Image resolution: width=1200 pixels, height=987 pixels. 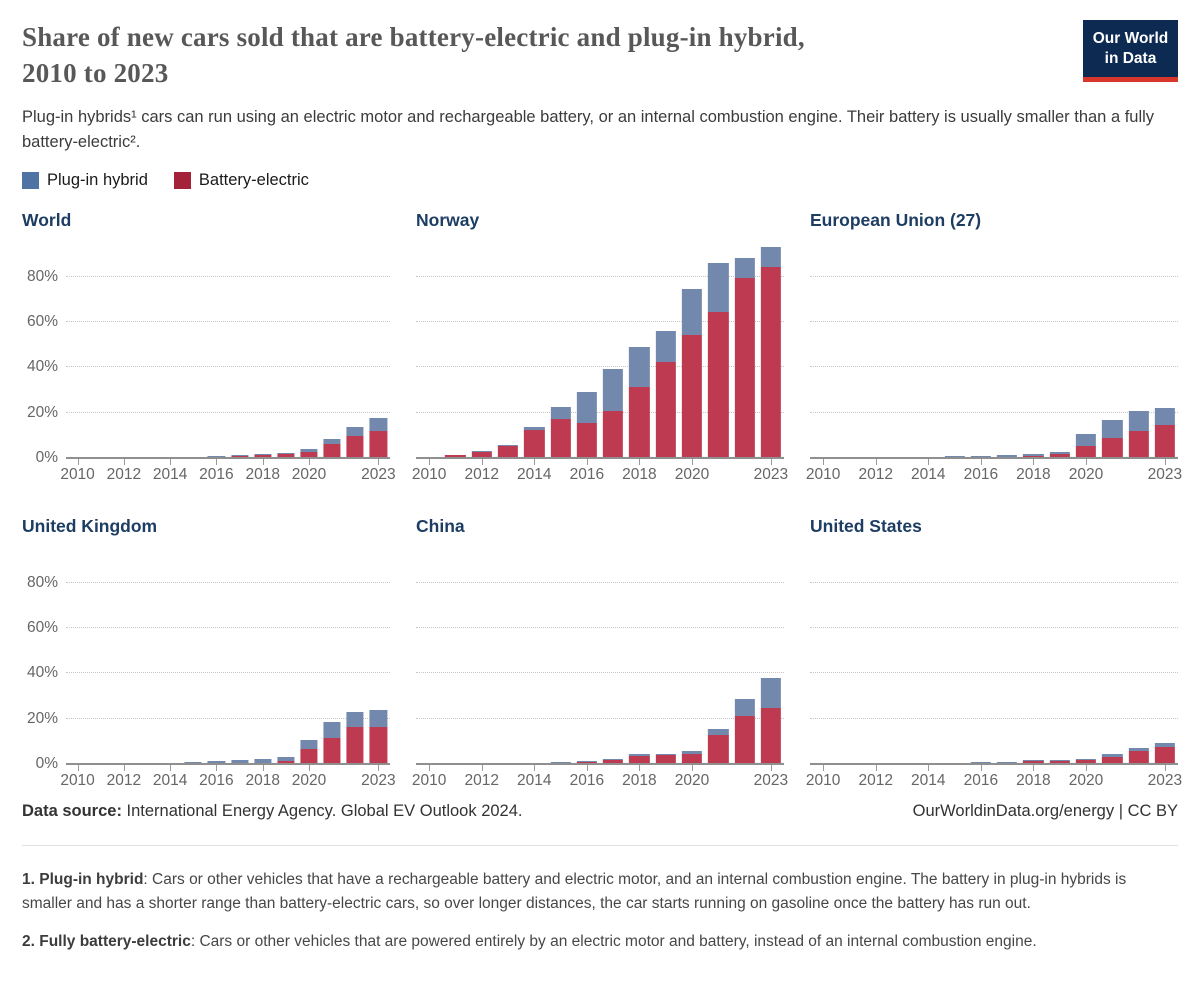 I want to click on owid-logo-line1: Our World, so click(x=1130, y=39).